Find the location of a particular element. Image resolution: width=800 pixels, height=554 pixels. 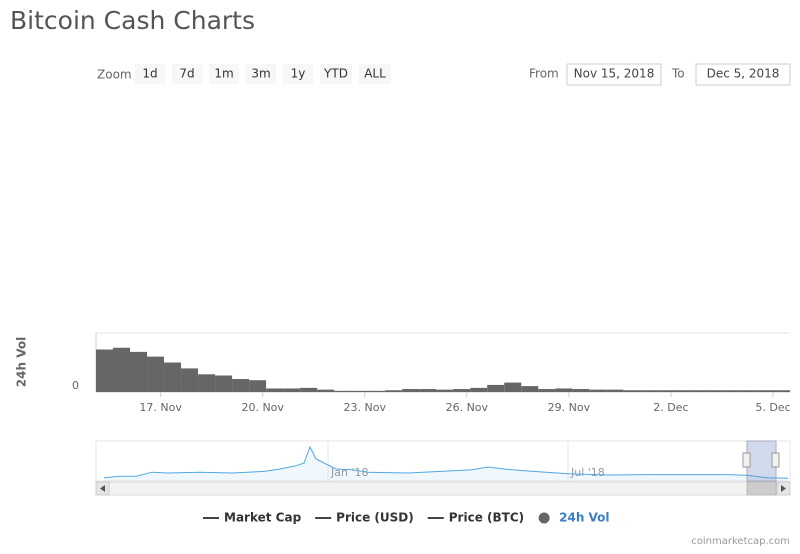

zoom-button-label: 3m is located at coordinates (260, 74).